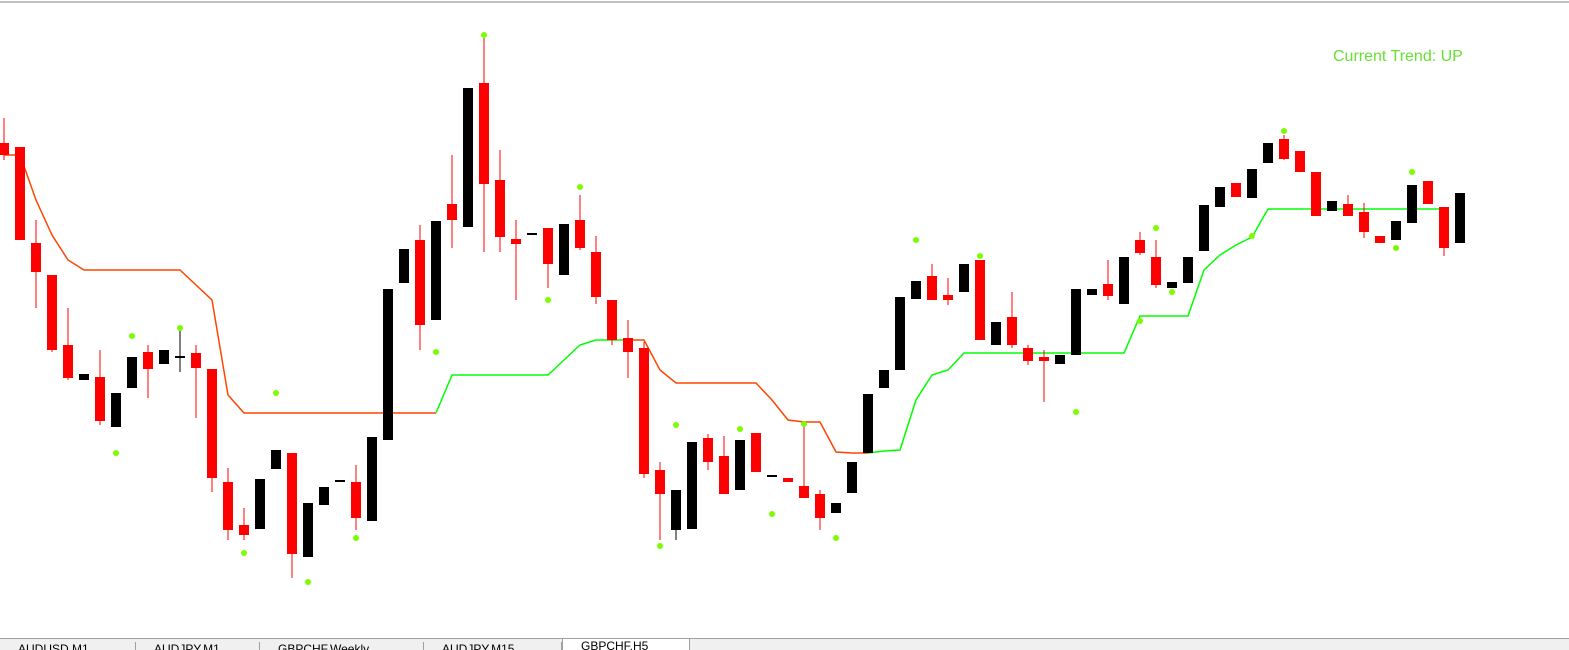 This screenshot has height=650, width=1569. I want to click on chart-tab: AUDUSD,M1, so click(68, 646).